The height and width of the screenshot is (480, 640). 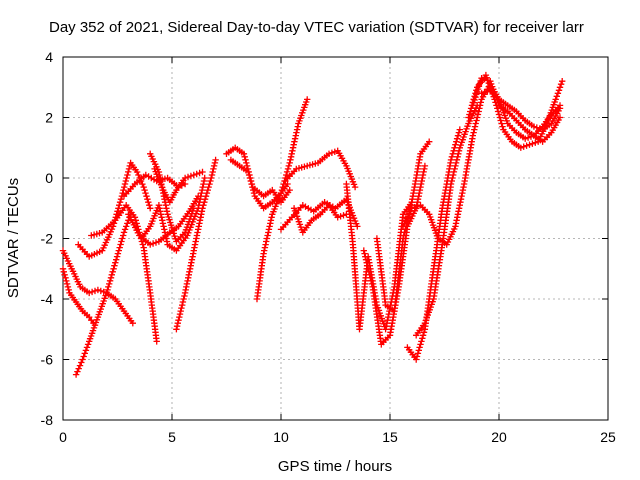 I want to click on y-axis-label: SDTVAR / TECUs, so click(x=13, y=238).